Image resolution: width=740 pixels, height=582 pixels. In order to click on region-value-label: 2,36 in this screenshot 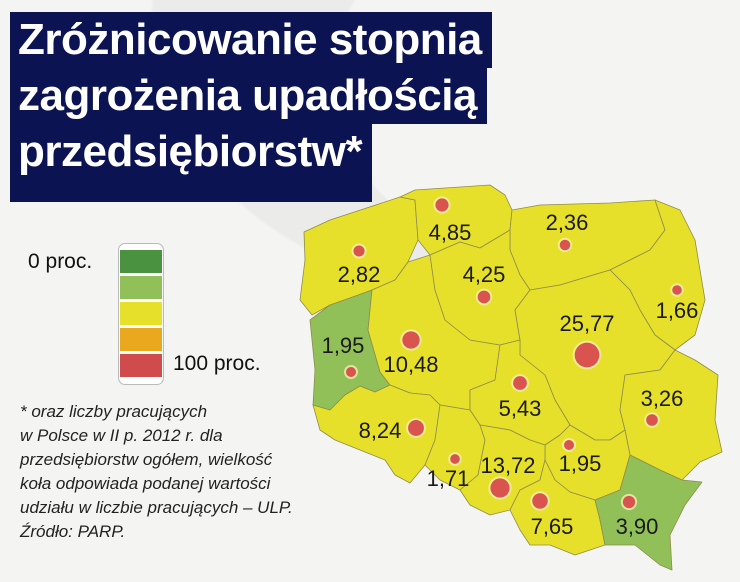, I will do `click(567, 222)`.